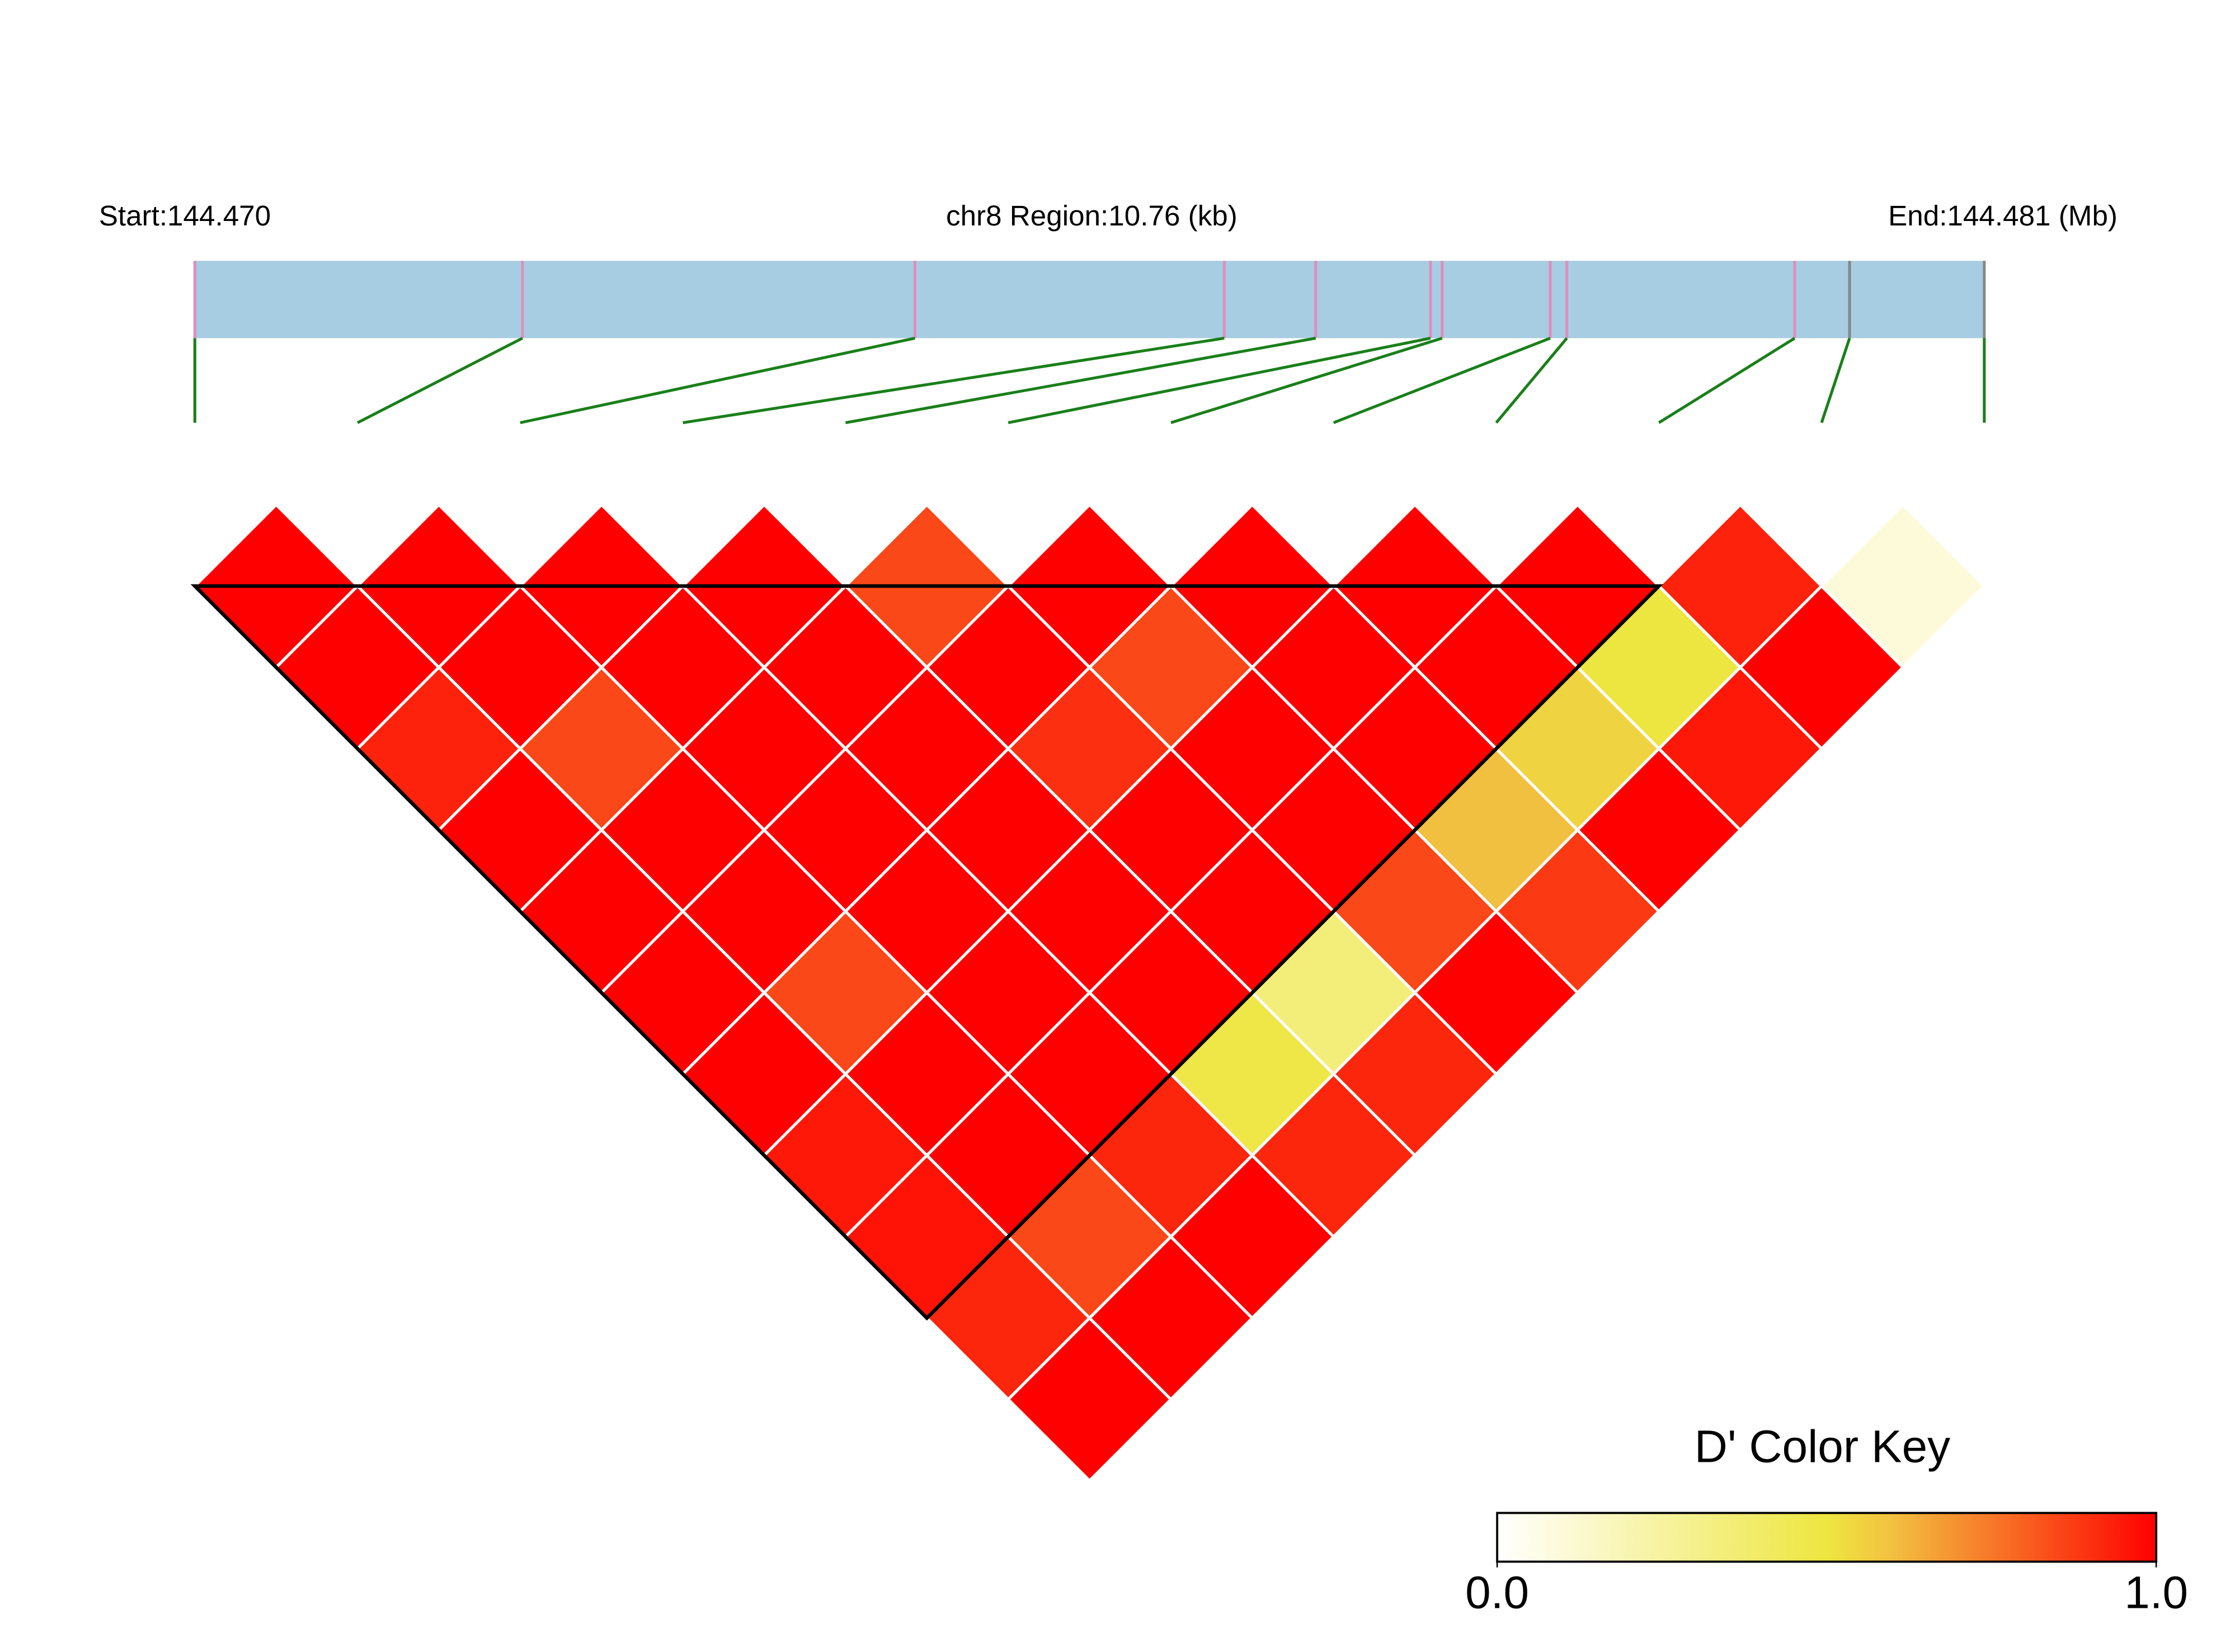  Describe the element at coordinates (2003, 216) in the screenshot. I see `end-label: End:144.481 (Mb)` at that location.